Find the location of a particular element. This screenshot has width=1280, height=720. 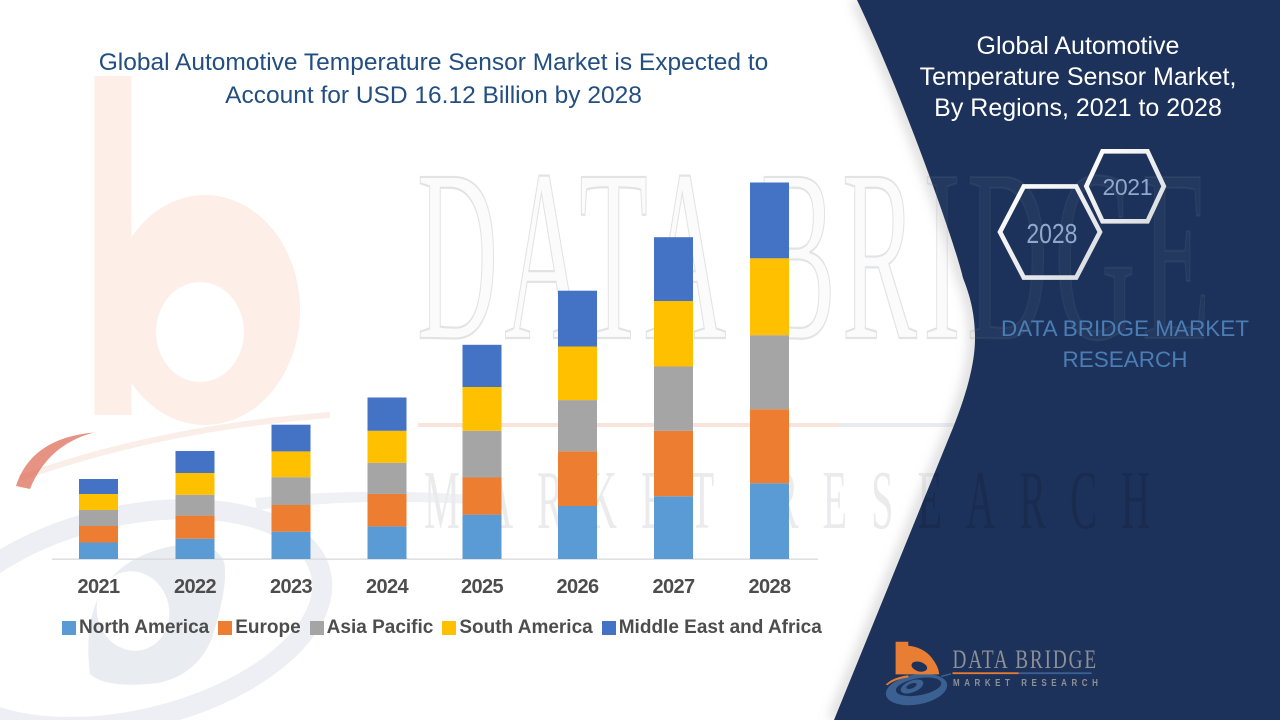

svg-text: DATA BRIDGE is located at coordinates (1025, 659).